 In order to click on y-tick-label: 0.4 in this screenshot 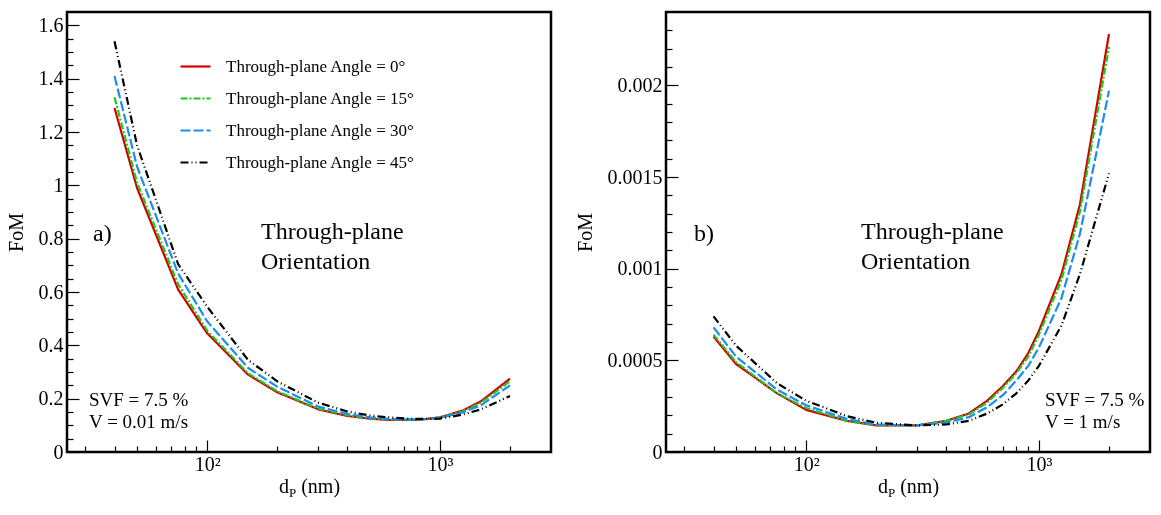, I will do `click(51, 344)`.